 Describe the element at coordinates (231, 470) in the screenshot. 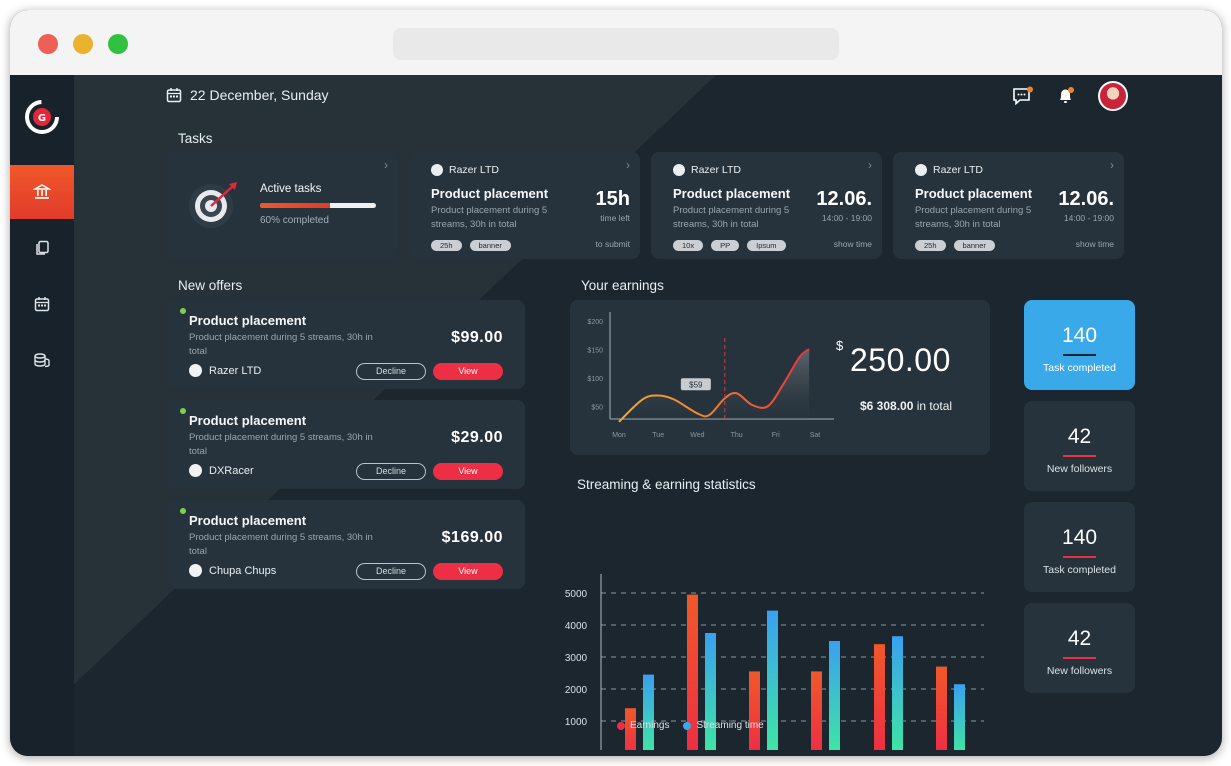

I see `offer-company-name: DXRacer` at that location.